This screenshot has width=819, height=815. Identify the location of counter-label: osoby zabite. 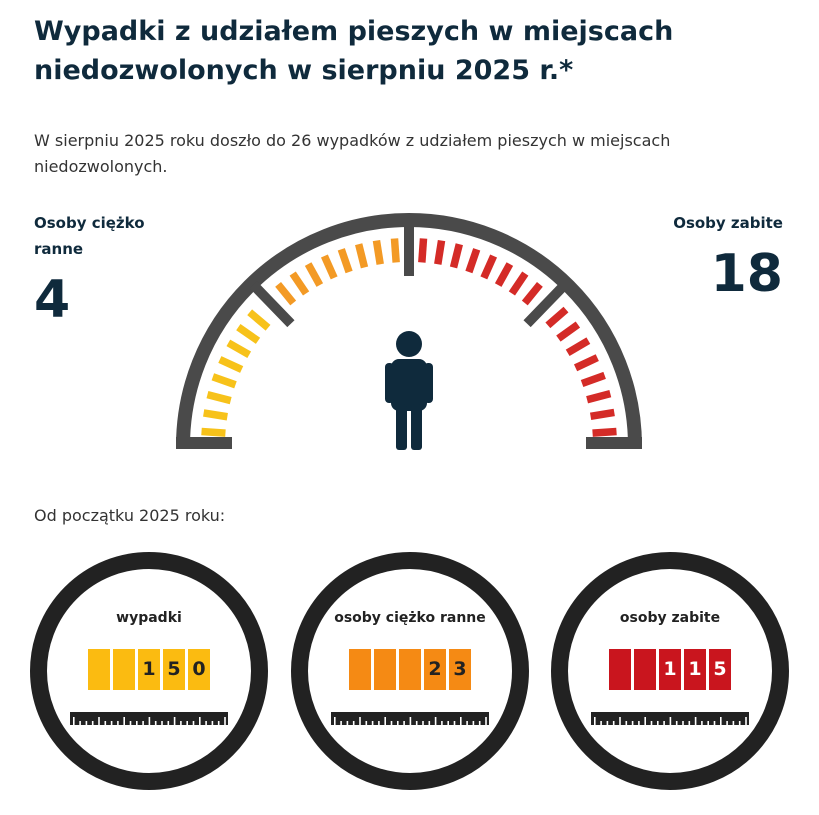
(670, 618).